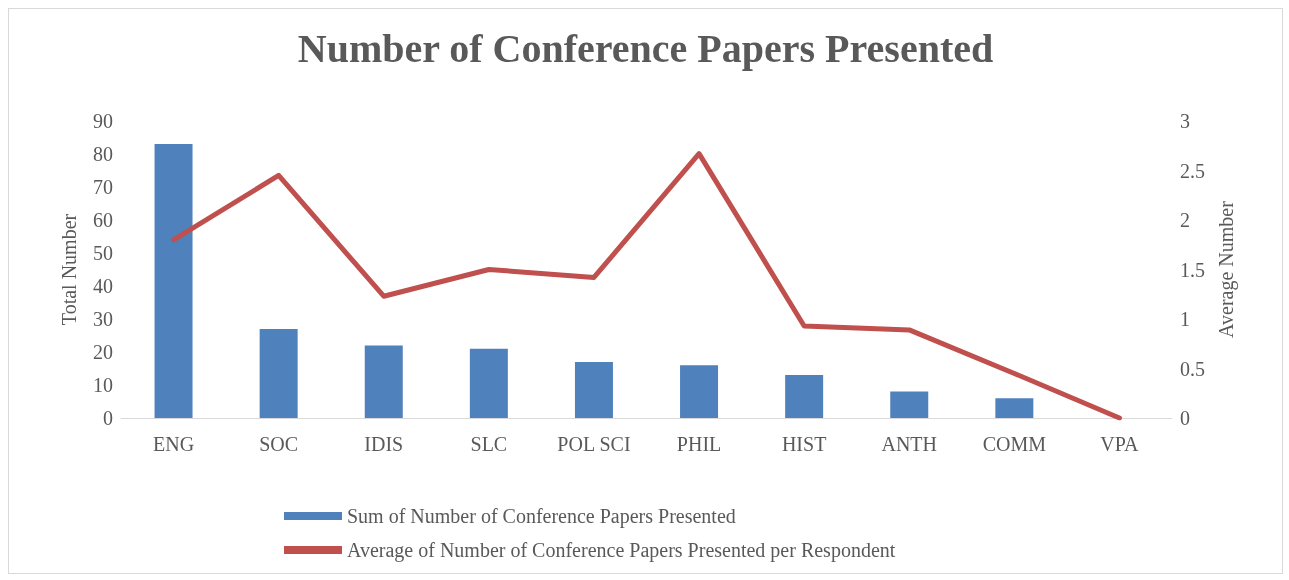 The width and height of the screenshot is (1289, 580). What do you see at coordinates (279, 444) in the screenshot?
I see `x-tick-label: SOC` at bounding box center [279, 444].